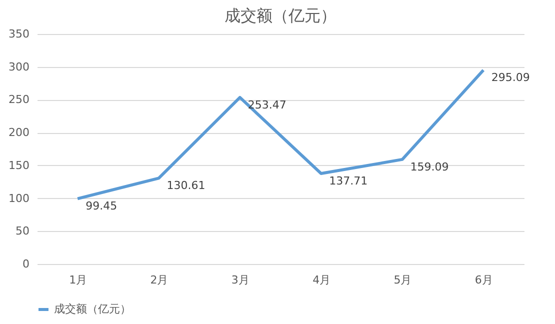 The width and height of the screenshot is (555, 324). What do you see at coordinates (321, 280) in the screenshot?
I see `x-tick-label: 4月` at bounding box center [321, 280].